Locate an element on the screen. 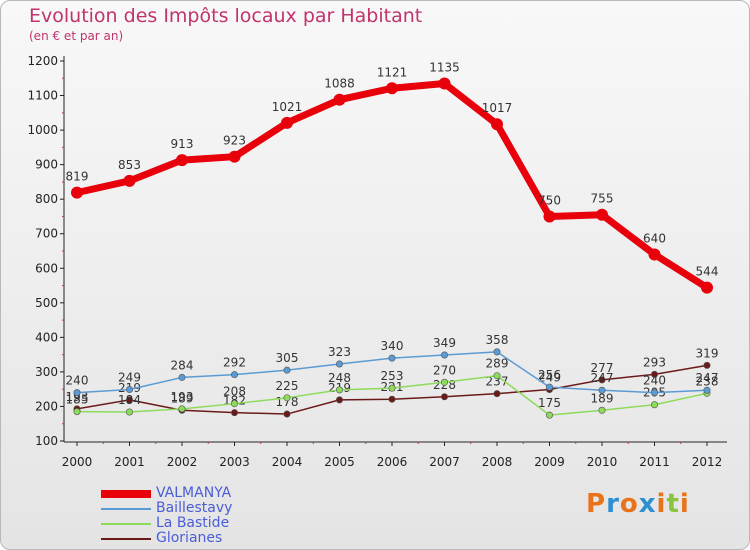  y-tick-label: 400 is located at coordinates (46, 337).